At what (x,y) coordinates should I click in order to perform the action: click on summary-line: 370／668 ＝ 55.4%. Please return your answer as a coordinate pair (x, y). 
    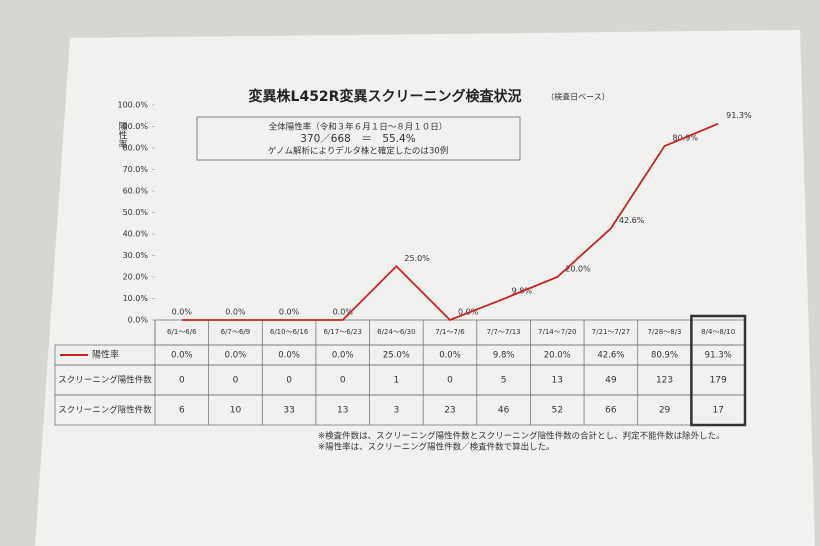
    Looking at the image, I should click on (357, 139).